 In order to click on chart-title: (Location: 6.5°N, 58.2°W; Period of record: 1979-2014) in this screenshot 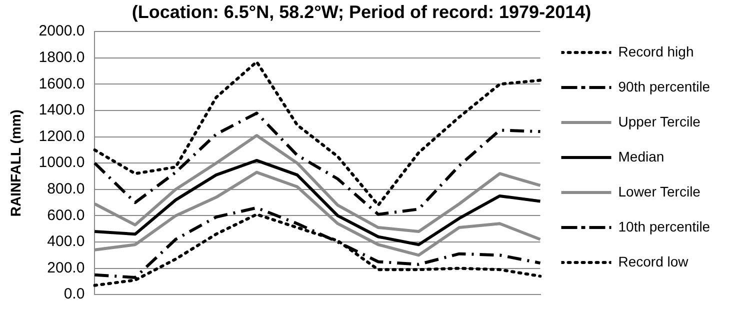, I will do `click(362, 12)`.